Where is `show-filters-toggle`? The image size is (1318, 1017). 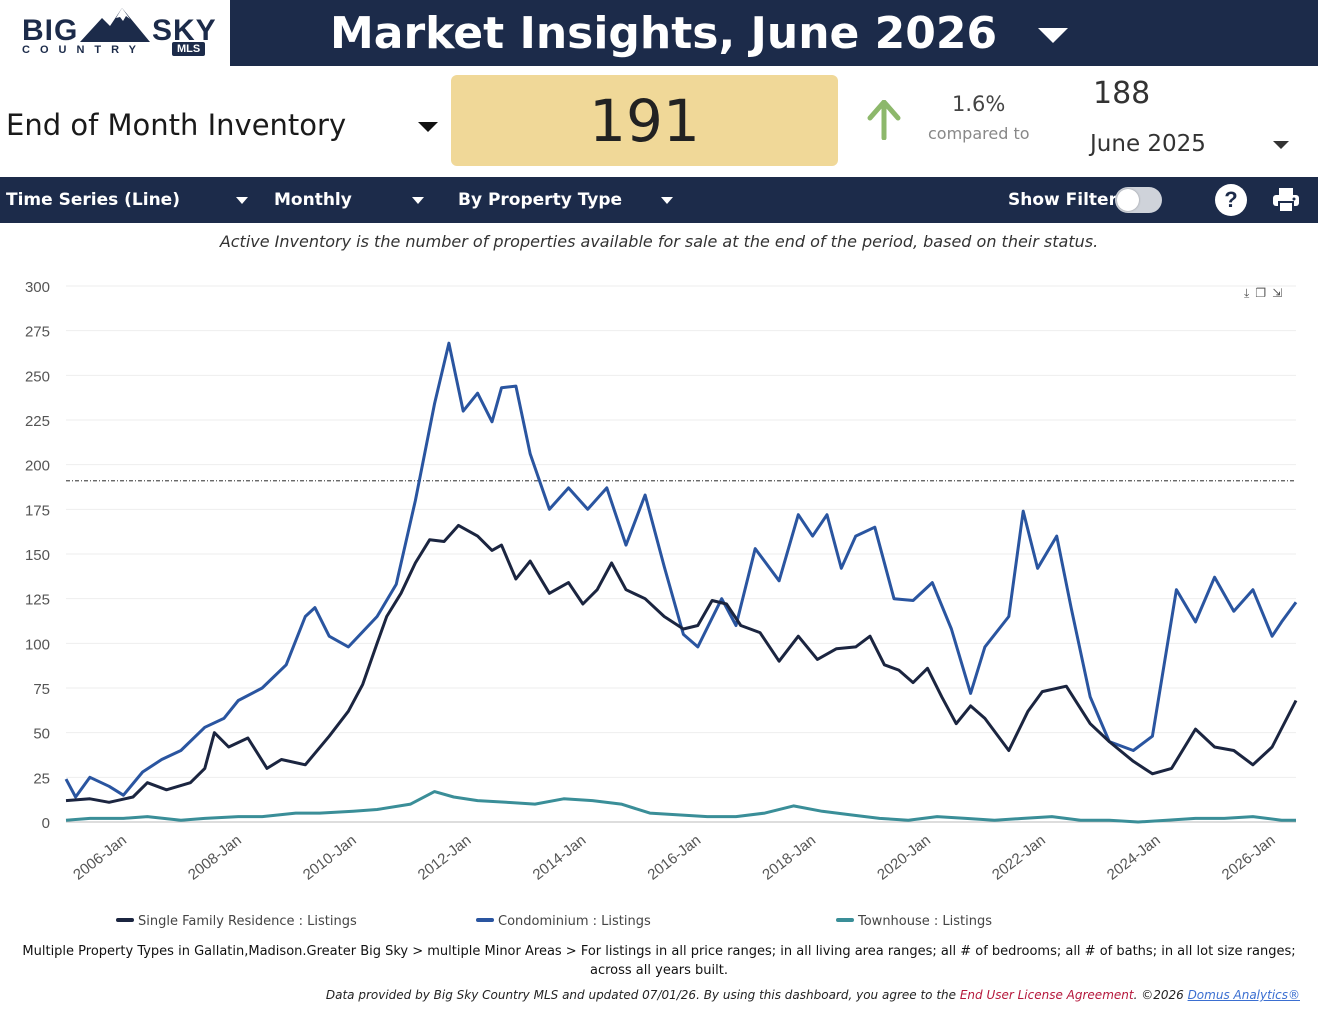 show-filters-toggle is located at coordinates (1138, 200).